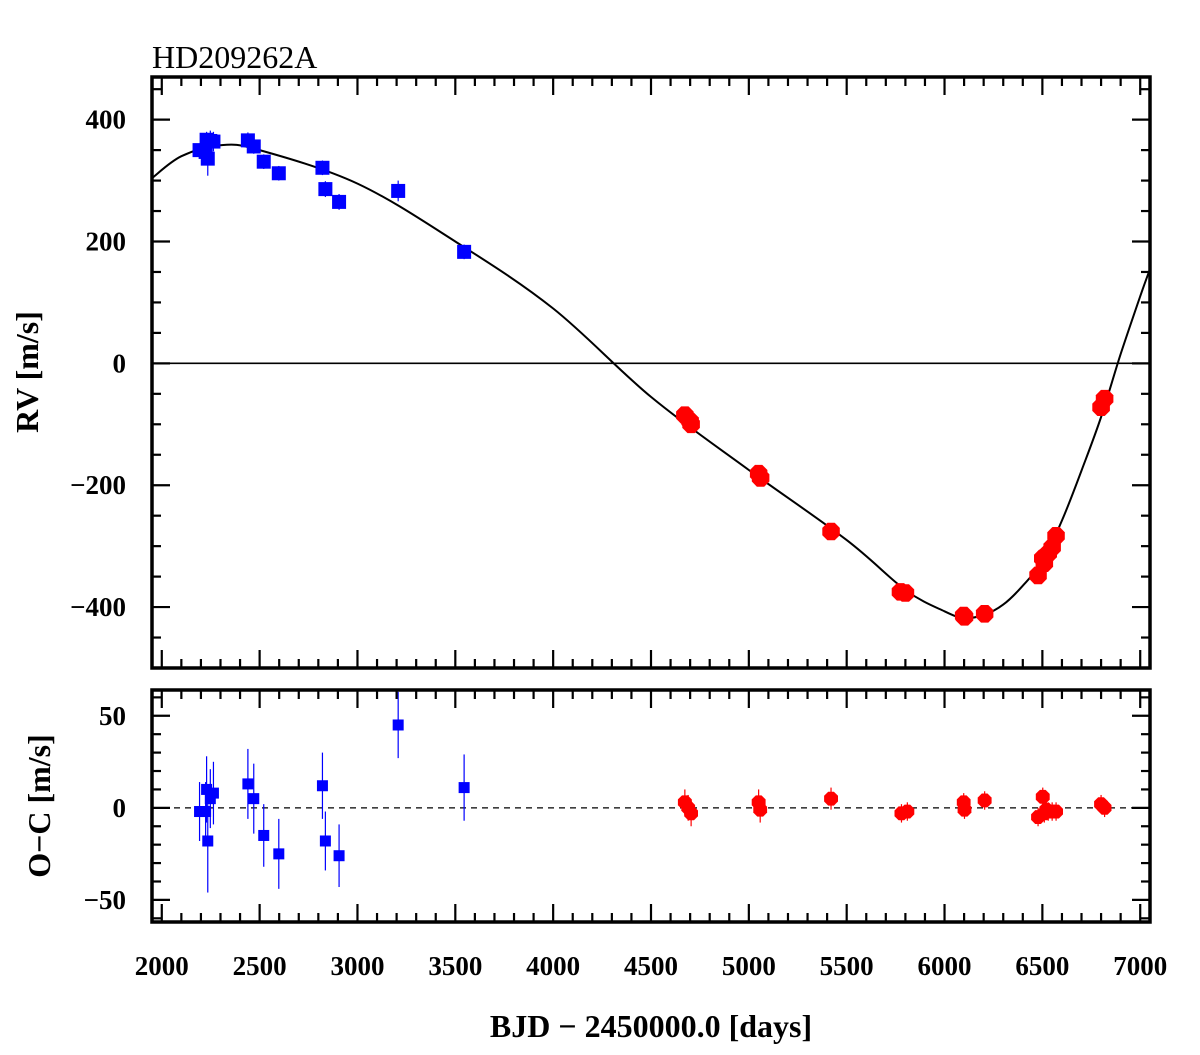  I want to click on chart-title: HD209262A, so click(234, 57).